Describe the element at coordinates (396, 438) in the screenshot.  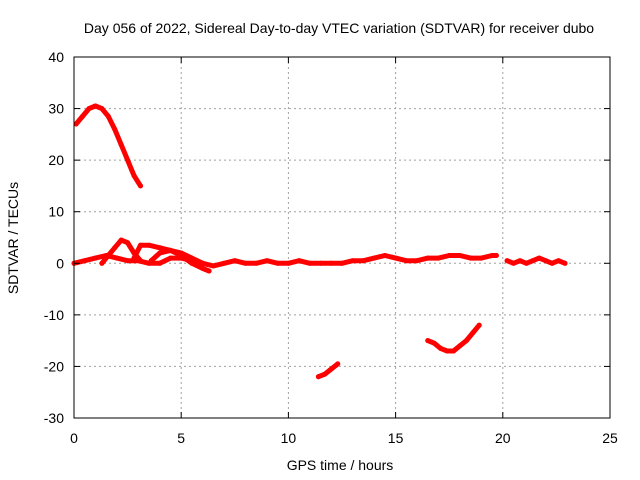
I see `x-tick-label: 15` at that location.